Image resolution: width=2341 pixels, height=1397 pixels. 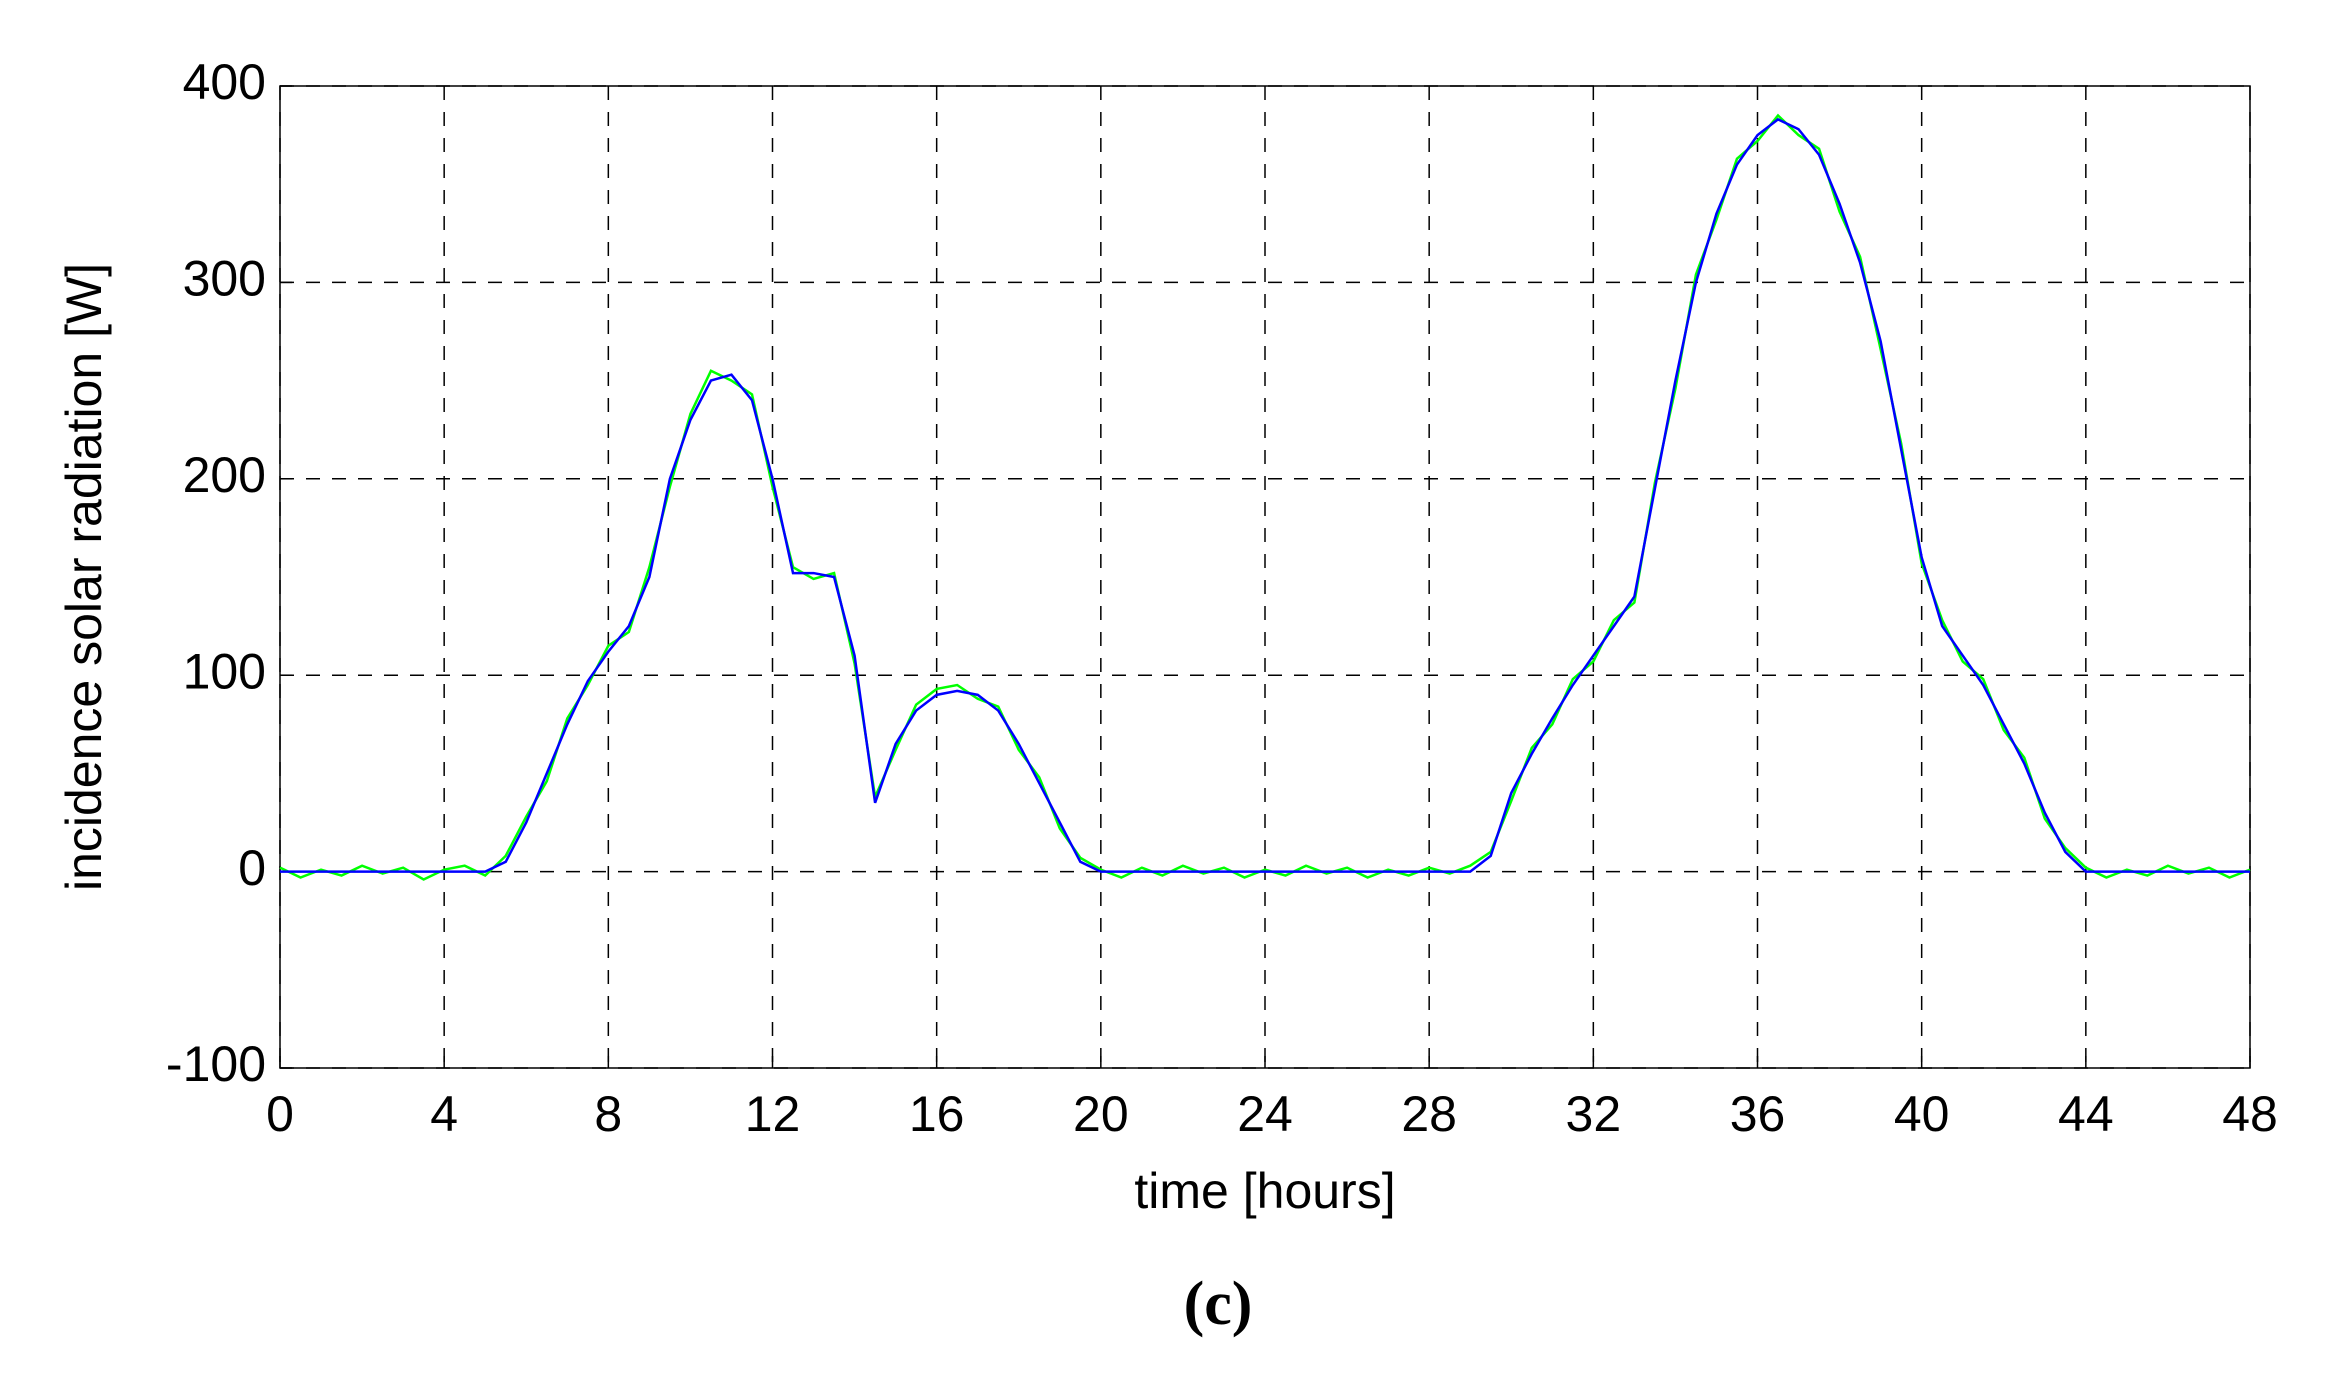 What do you see at coordinates (224, 475) in the screenshot?
I see `y-tick-label: 200` at bounding box center [224, 475].